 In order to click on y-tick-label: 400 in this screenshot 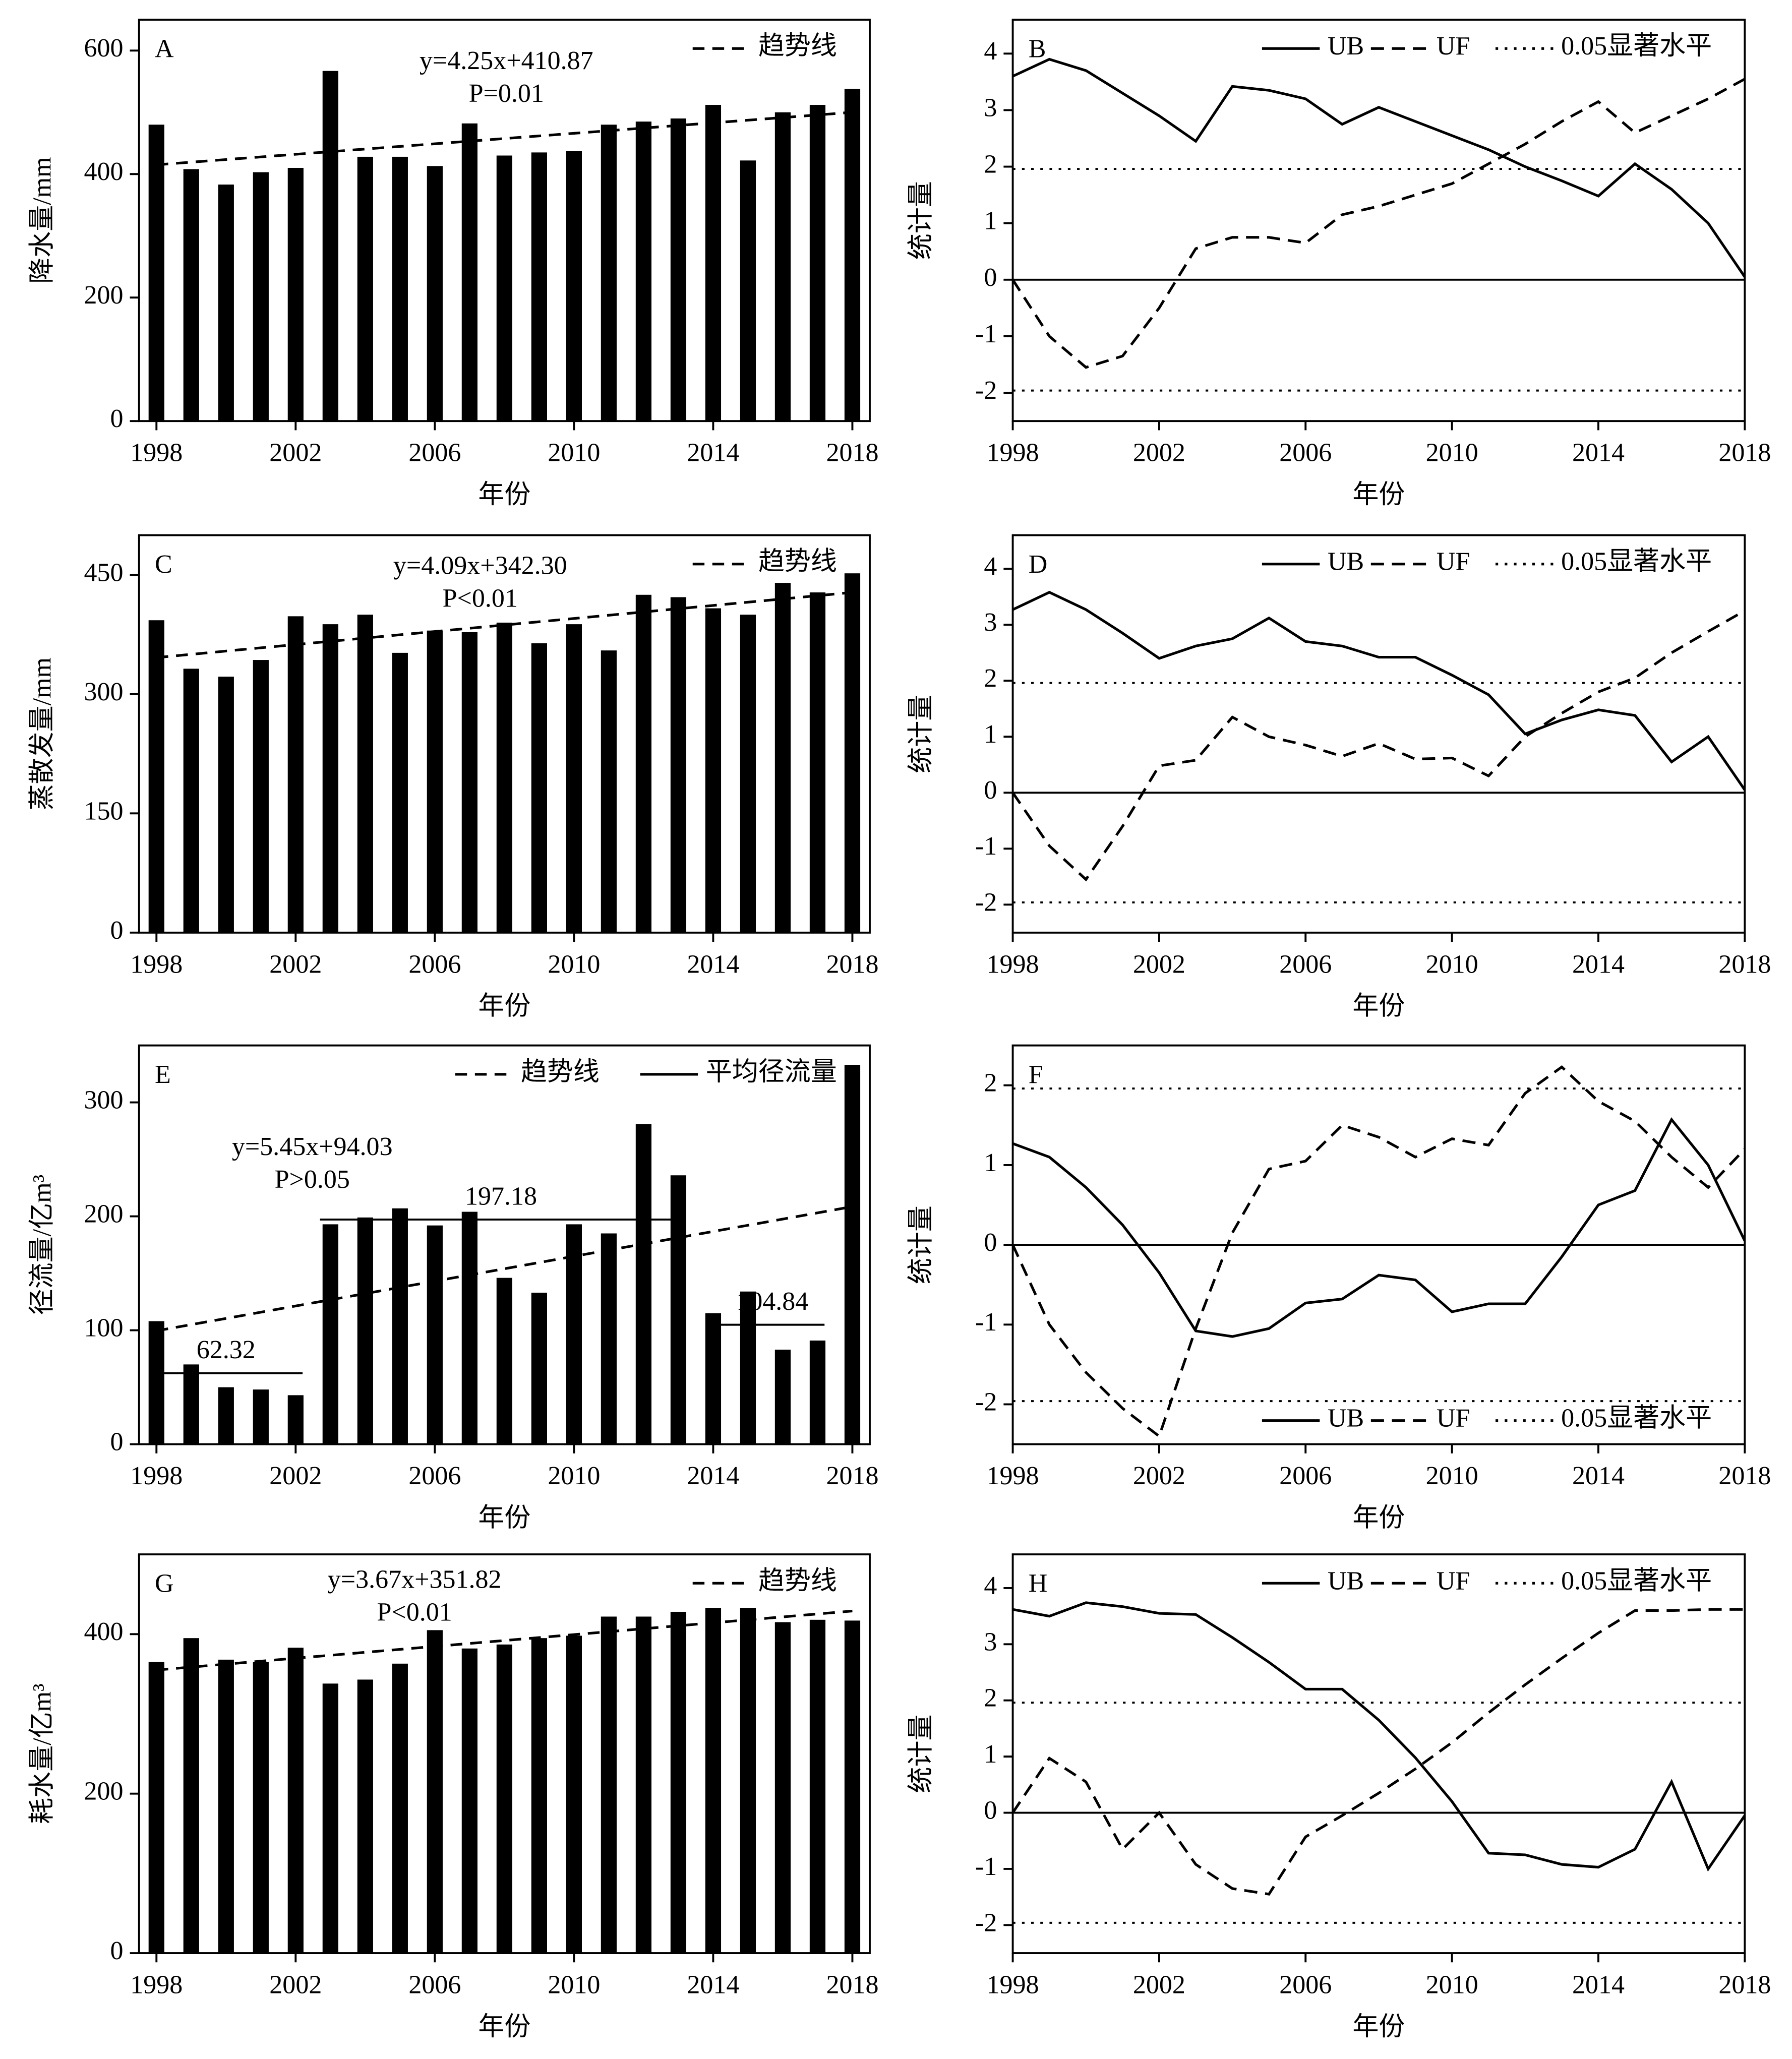, I will do `click(104, 1631)`.